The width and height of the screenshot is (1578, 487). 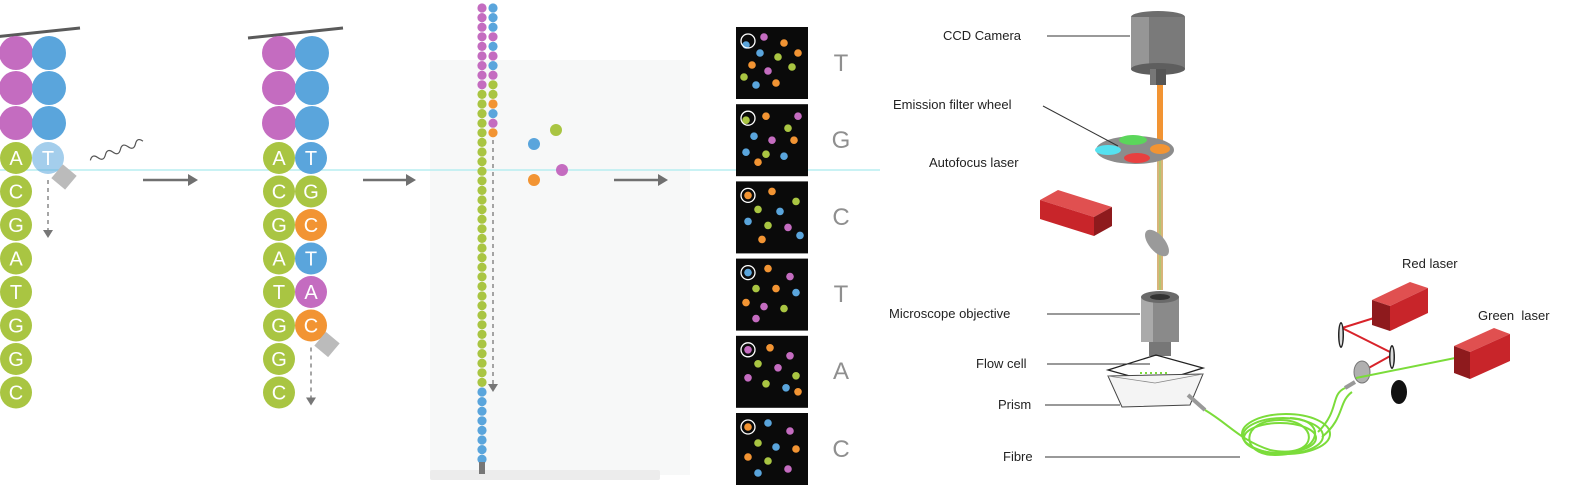 What do you see at coordinates (327, 344) in the screenshot?
I see `panel2-blocking-group-icon` at bounding box center [327, 344].